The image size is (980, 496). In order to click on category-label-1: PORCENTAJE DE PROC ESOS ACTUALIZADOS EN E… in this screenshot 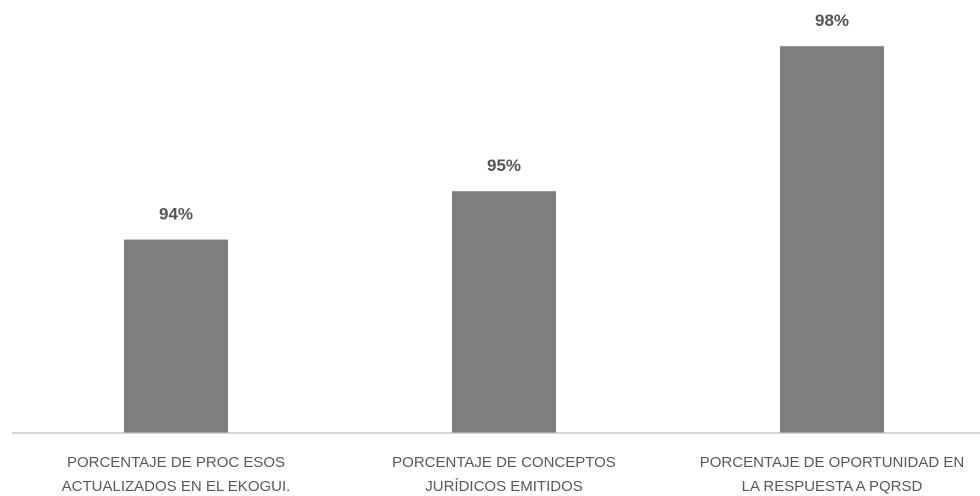, I will do `click(176, 474)`.